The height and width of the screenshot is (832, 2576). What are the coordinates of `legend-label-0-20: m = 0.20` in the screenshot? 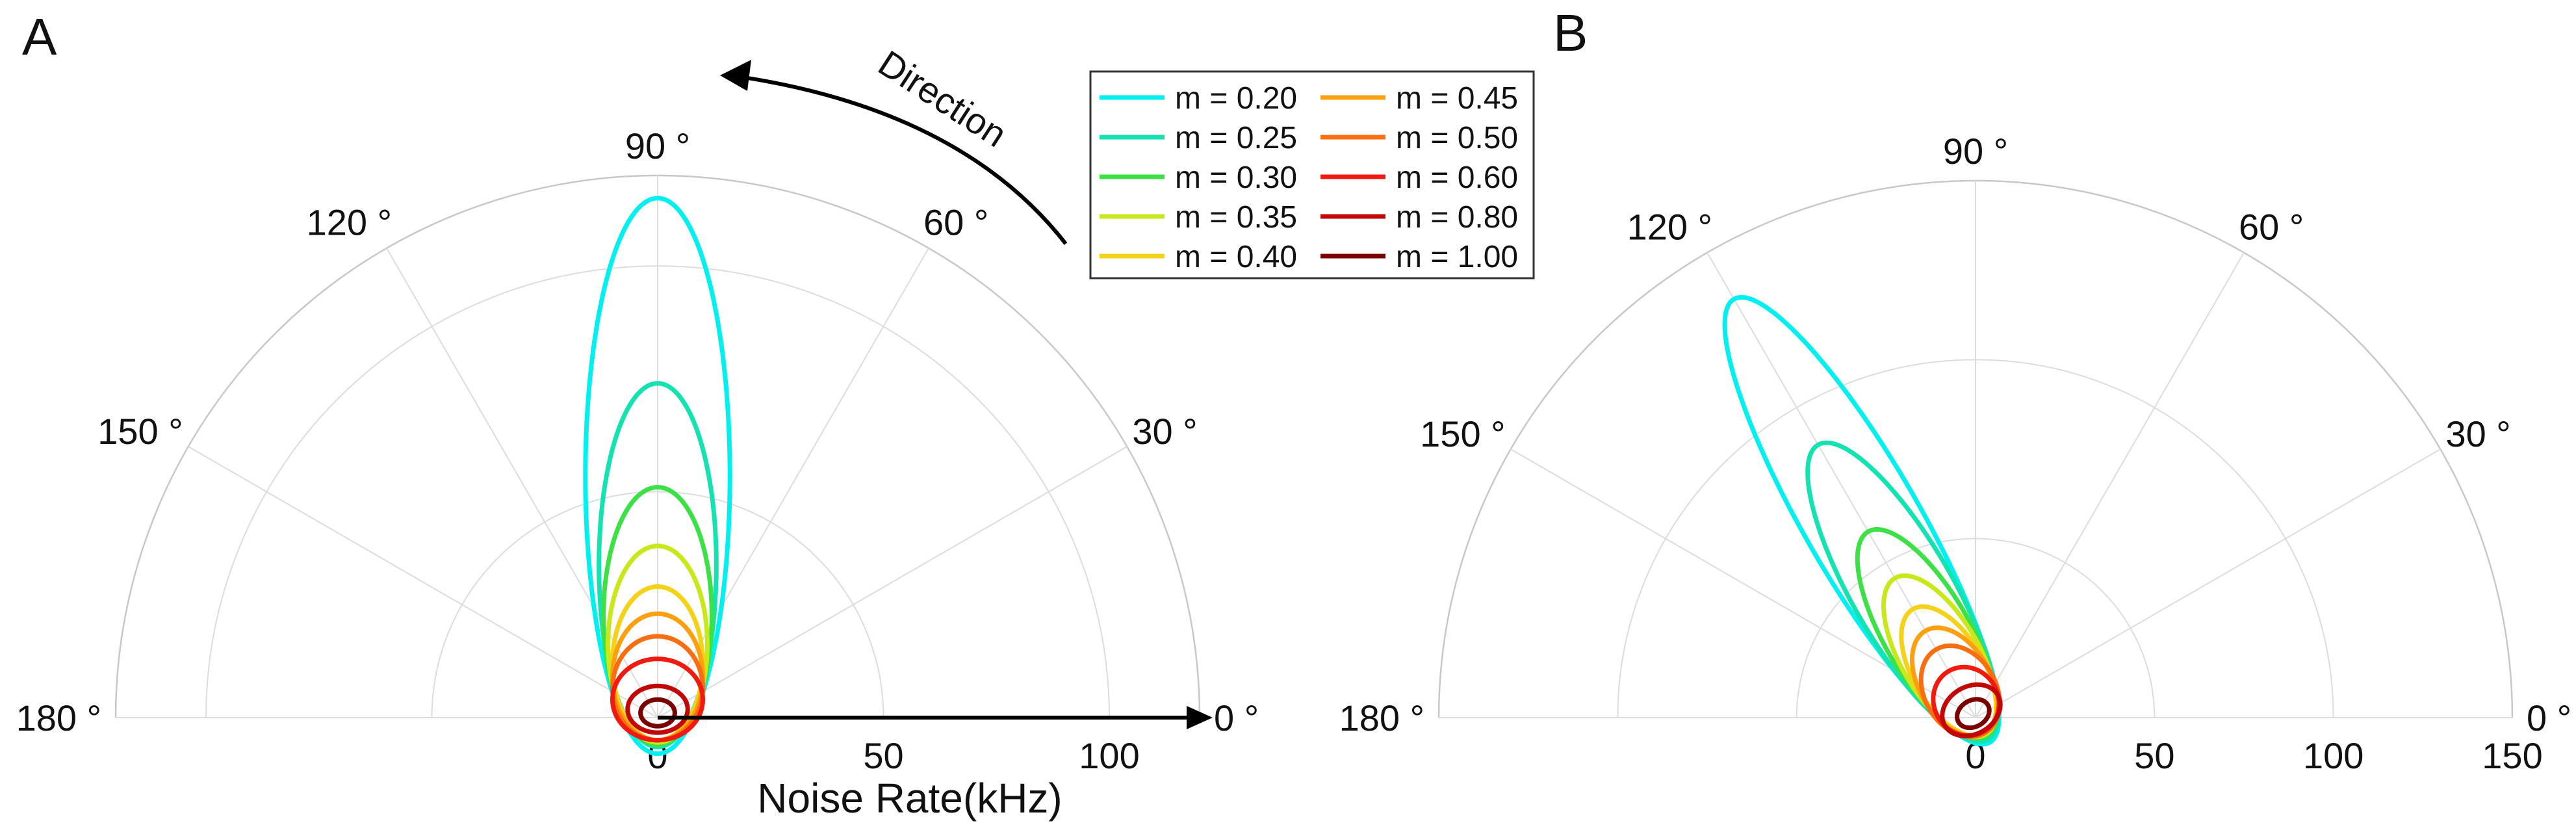 It's located at (1236, 99).